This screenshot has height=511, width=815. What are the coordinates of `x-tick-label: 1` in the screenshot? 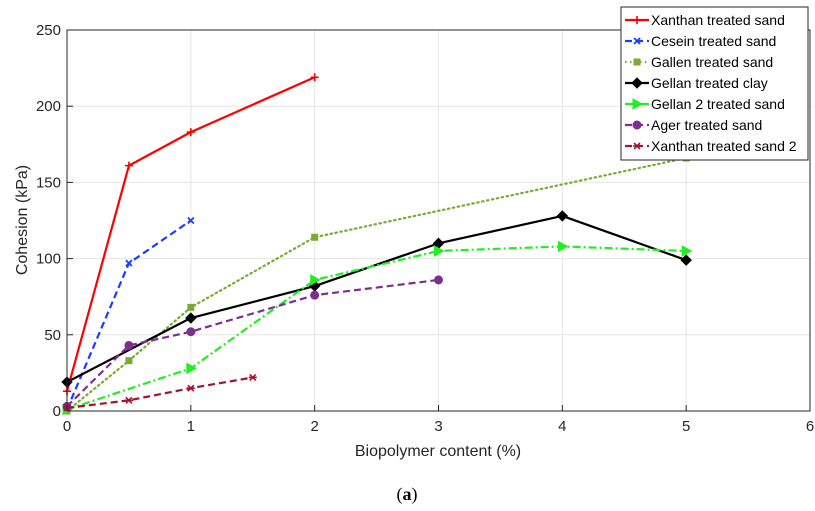 It's located at (191, 426).